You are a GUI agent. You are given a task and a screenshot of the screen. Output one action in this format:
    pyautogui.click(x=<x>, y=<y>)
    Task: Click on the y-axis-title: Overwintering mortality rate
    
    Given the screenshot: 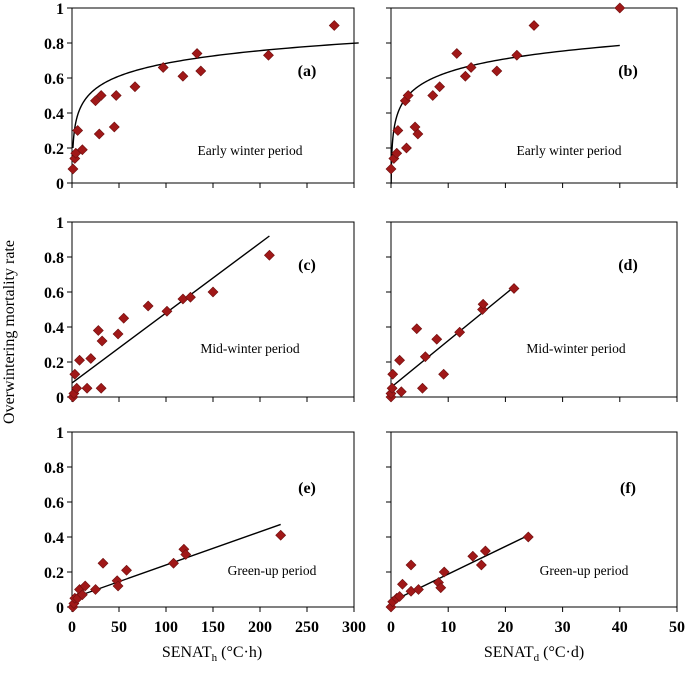 What is the action you would take?
    pyautogui.click(x=9, y=332)
    